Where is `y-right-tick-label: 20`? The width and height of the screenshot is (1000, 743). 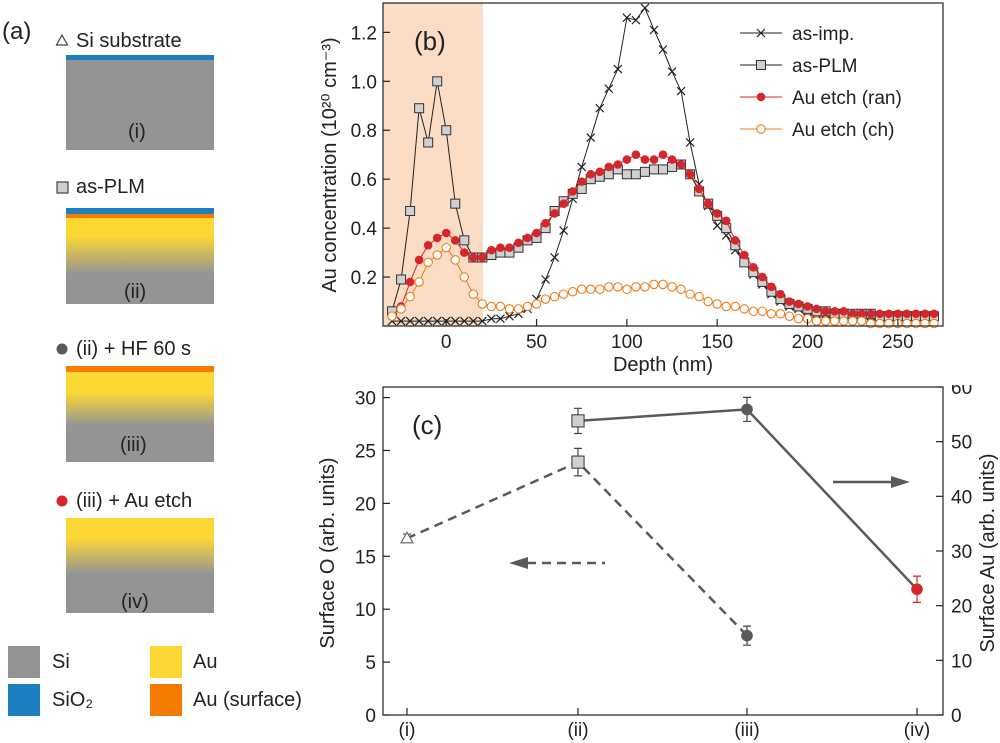
y-right-tick-label: 20 is located at coordinates (961, 607).